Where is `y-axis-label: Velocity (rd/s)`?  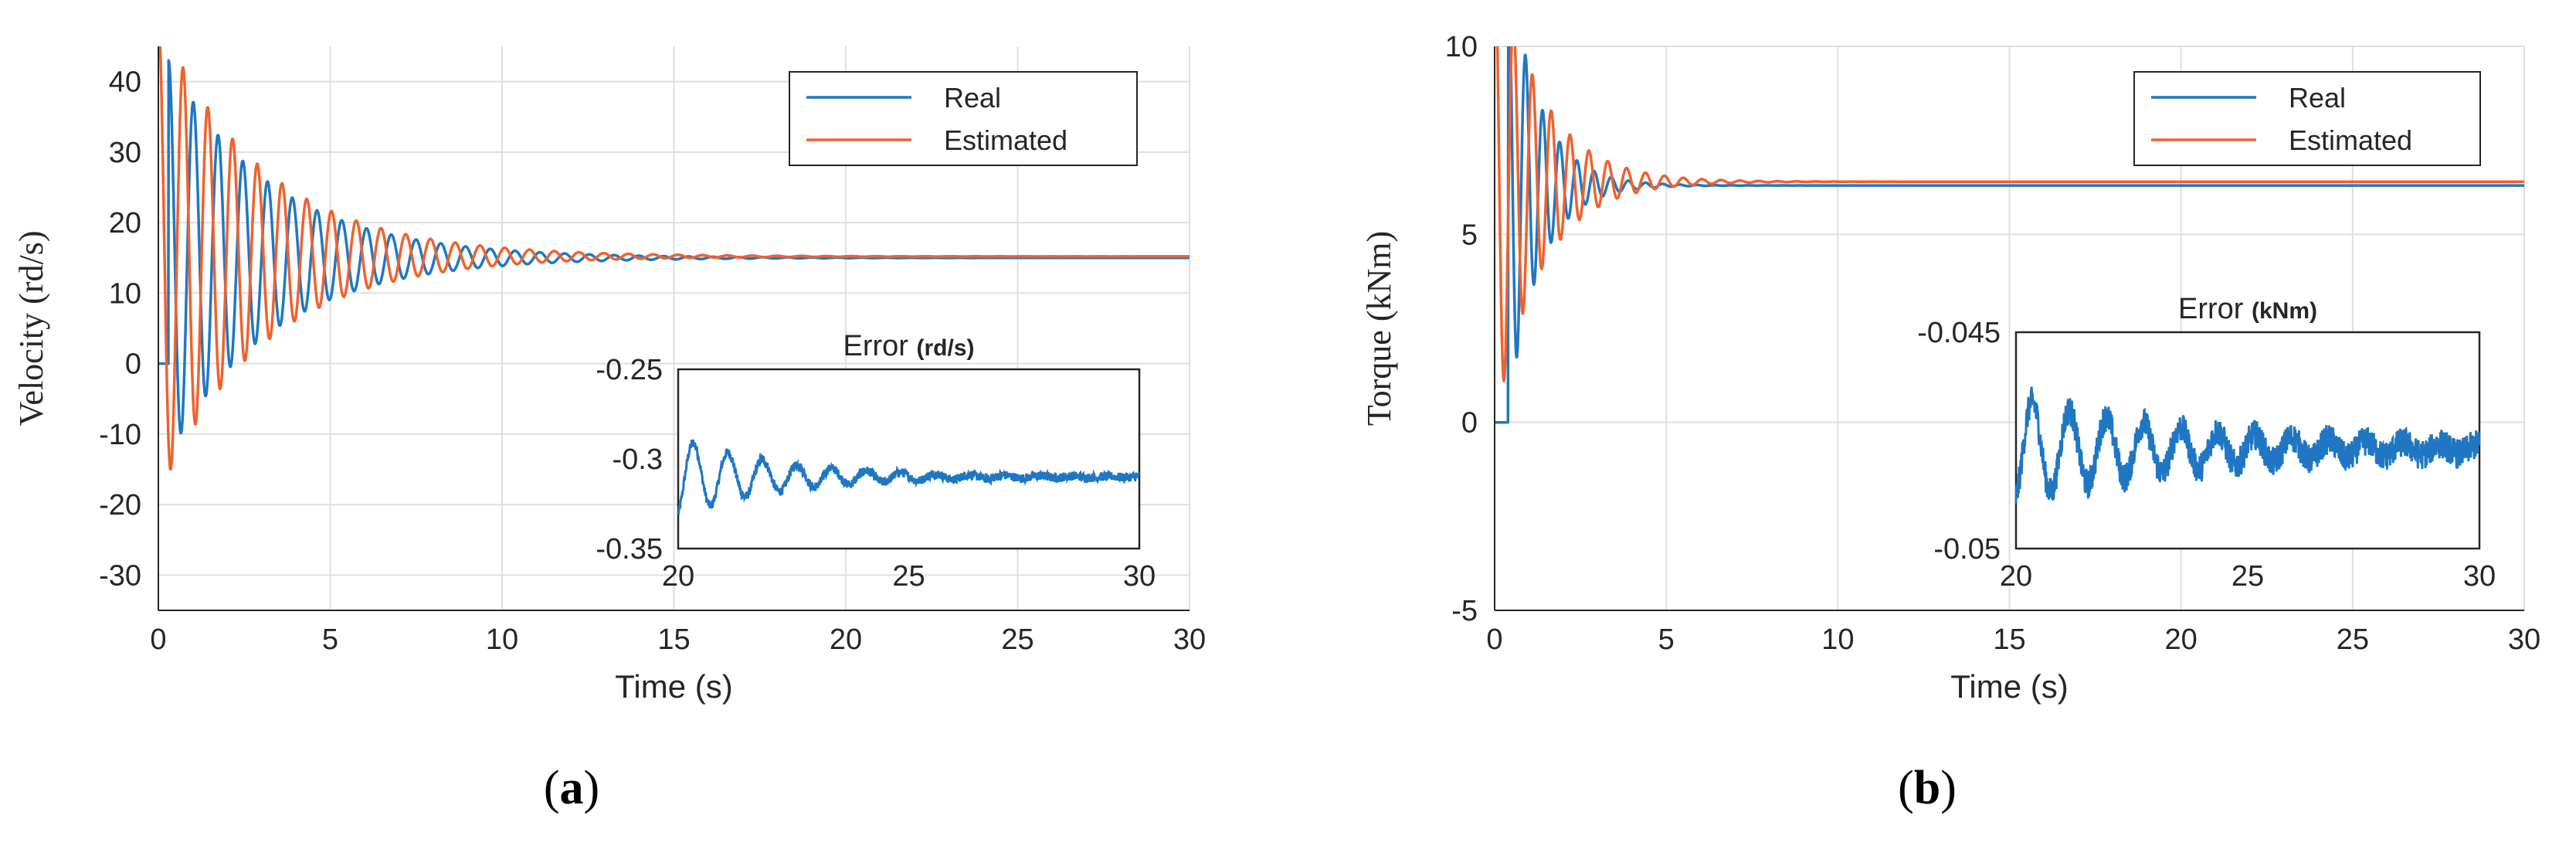 y-axis-label: Velocity (rd/s) is located at coordinates (31, 328).